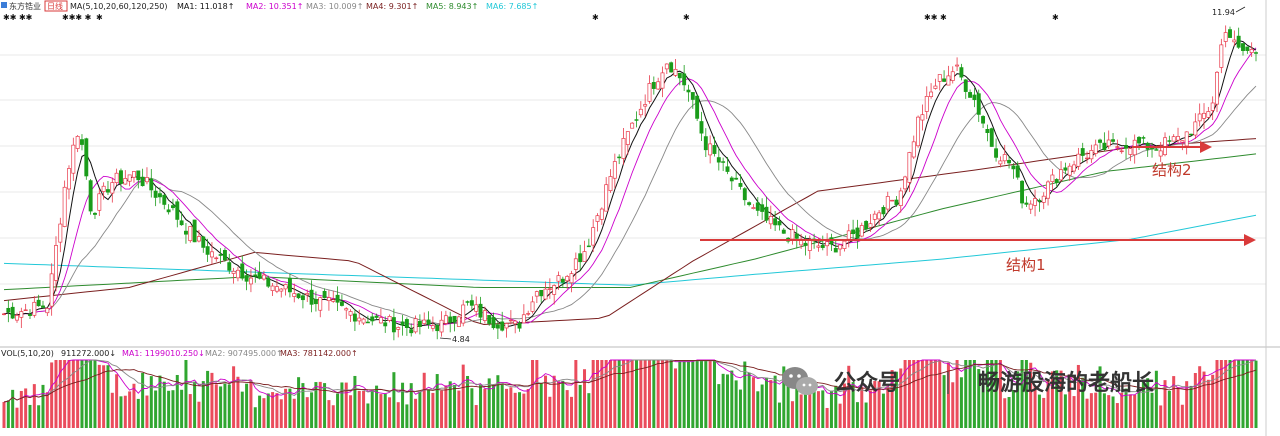  I want to click on period-box, so click(56, 6).